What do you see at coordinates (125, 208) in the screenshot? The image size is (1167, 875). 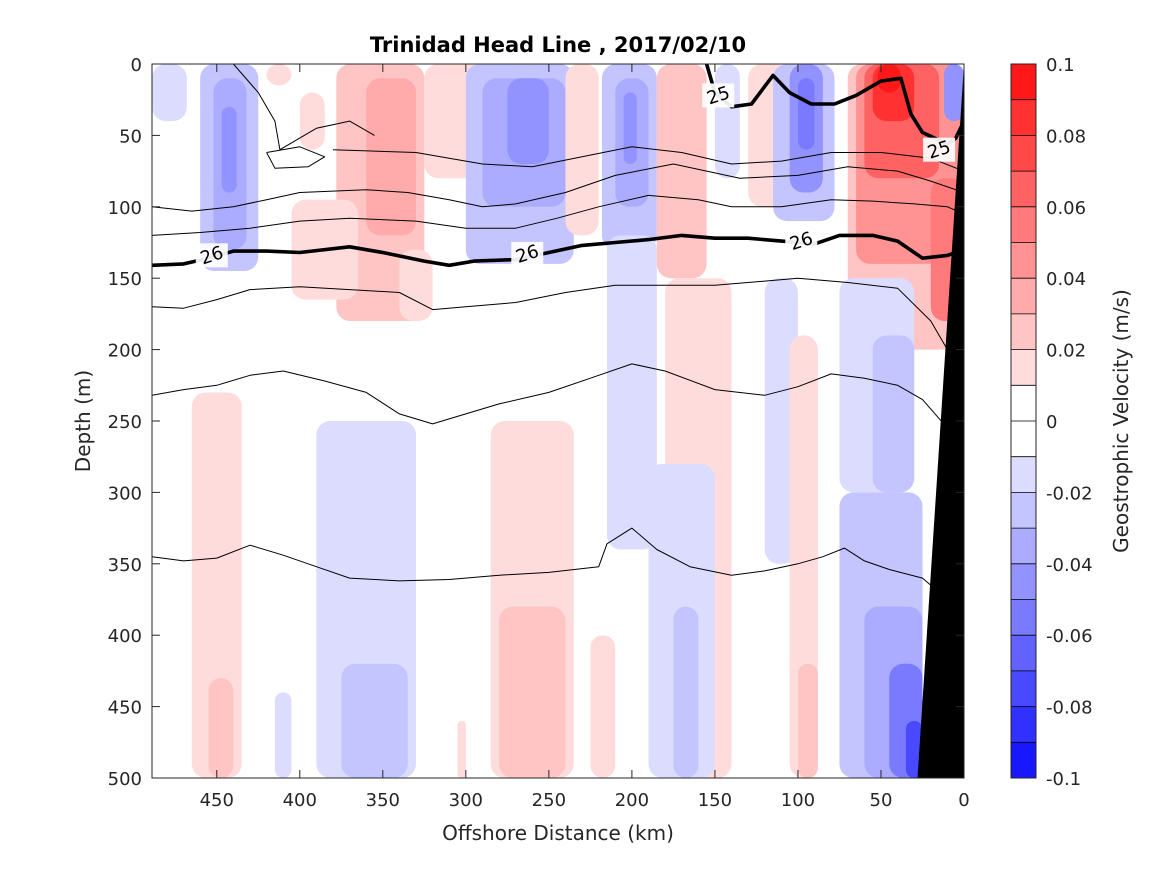 I see `y-tick-label: 100` at bounding box center [125, 208].